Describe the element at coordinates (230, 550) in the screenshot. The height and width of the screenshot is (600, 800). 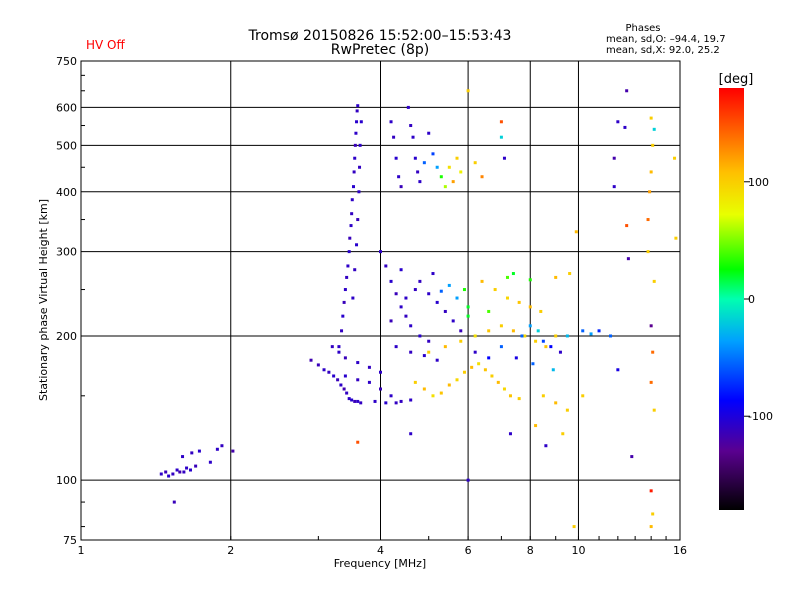
I see `x-tick-label: 2` at that location.